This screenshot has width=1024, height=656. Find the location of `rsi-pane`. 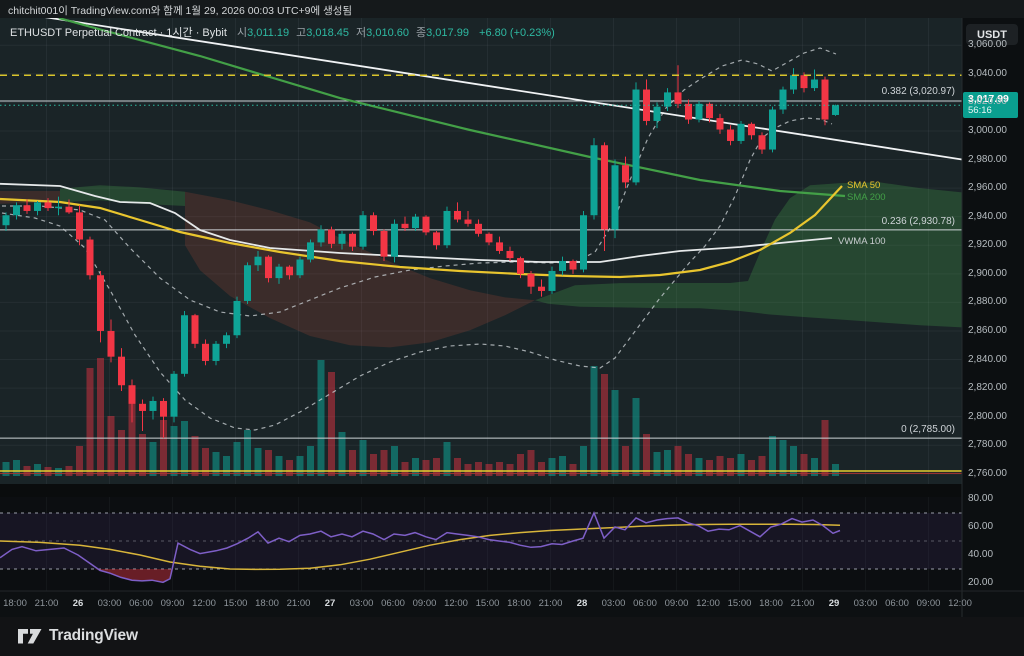

rsi-pane is located at coordinates (481, 547).